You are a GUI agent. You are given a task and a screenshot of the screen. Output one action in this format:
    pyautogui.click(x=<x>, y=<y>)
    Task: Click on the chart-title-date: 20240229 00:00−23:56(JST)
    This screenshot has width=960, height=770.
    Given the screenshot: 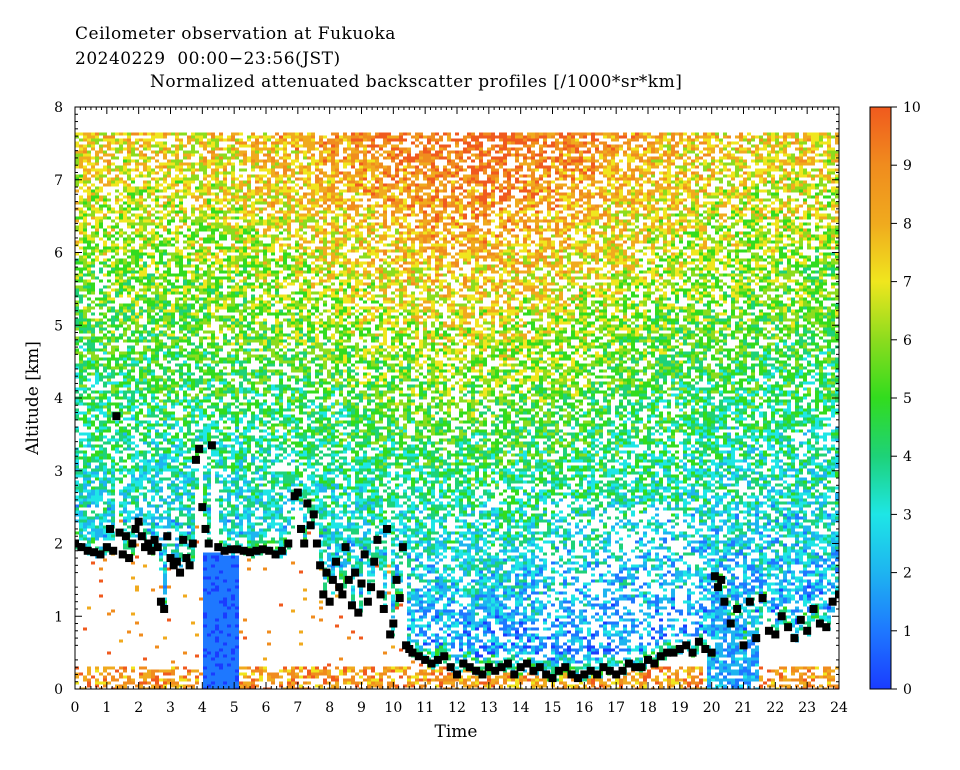 What is the action you would take?
    pyautogui.click(x=208, y=59)
    